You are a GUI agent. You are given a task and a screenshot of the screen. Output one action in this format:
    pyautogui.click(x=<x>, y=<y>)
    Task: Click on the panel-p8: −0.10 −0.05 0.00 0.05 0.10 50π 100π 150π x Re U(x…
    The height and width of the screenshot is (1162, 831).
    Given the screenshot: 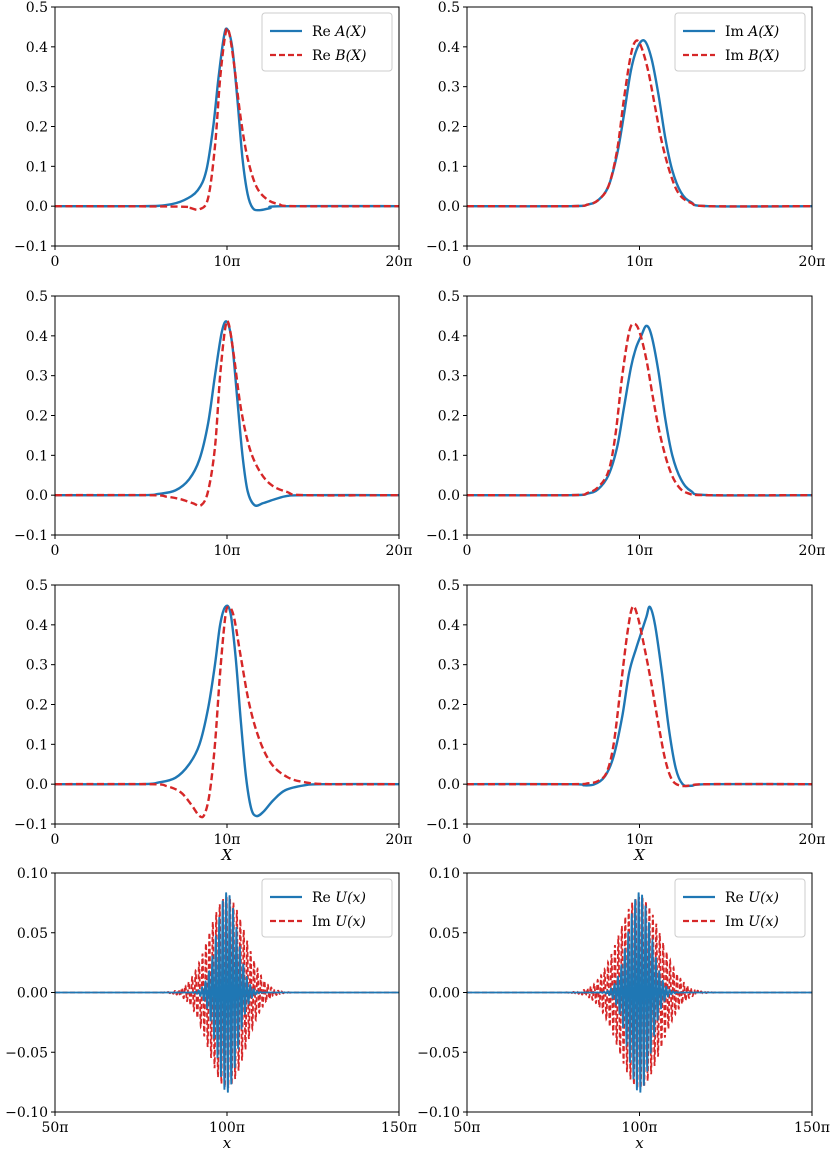 What is the action you would take?
    pyautogui.click(x=623, y=1009)
    